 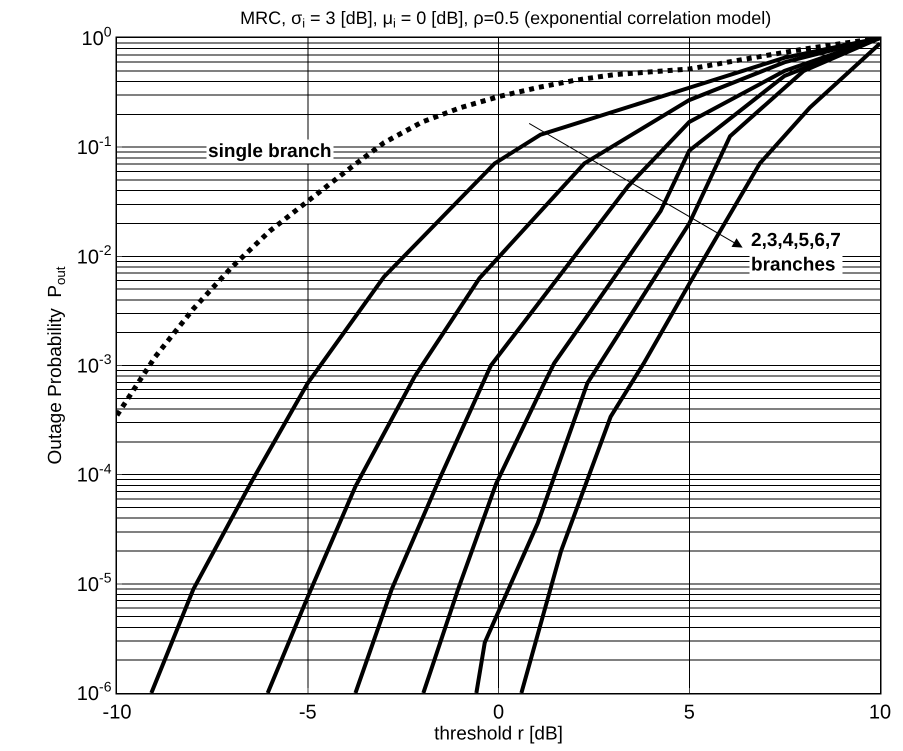 I want to click on y-tick-label: 10$^{-4}$, so click(x=94, y=473).